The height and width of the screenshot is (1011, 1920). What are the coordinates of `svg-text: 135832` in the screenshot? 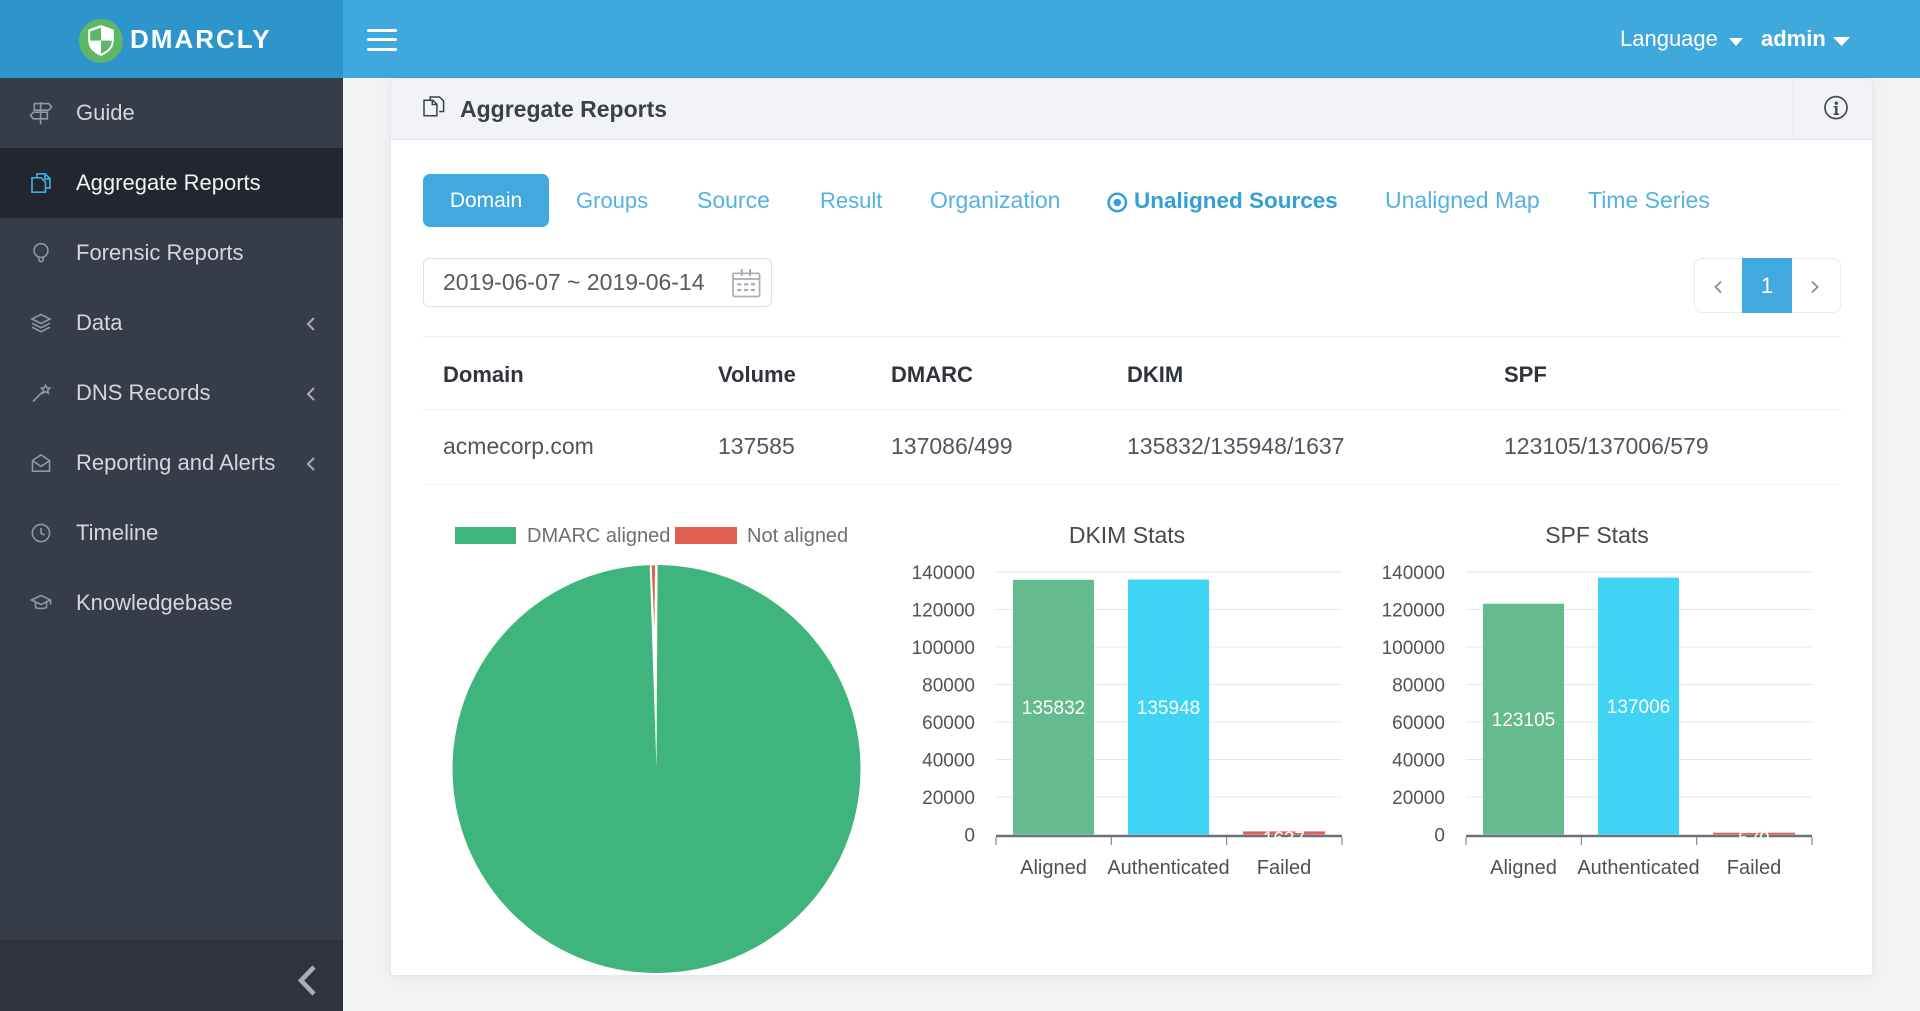 It's located at (1053, 708).